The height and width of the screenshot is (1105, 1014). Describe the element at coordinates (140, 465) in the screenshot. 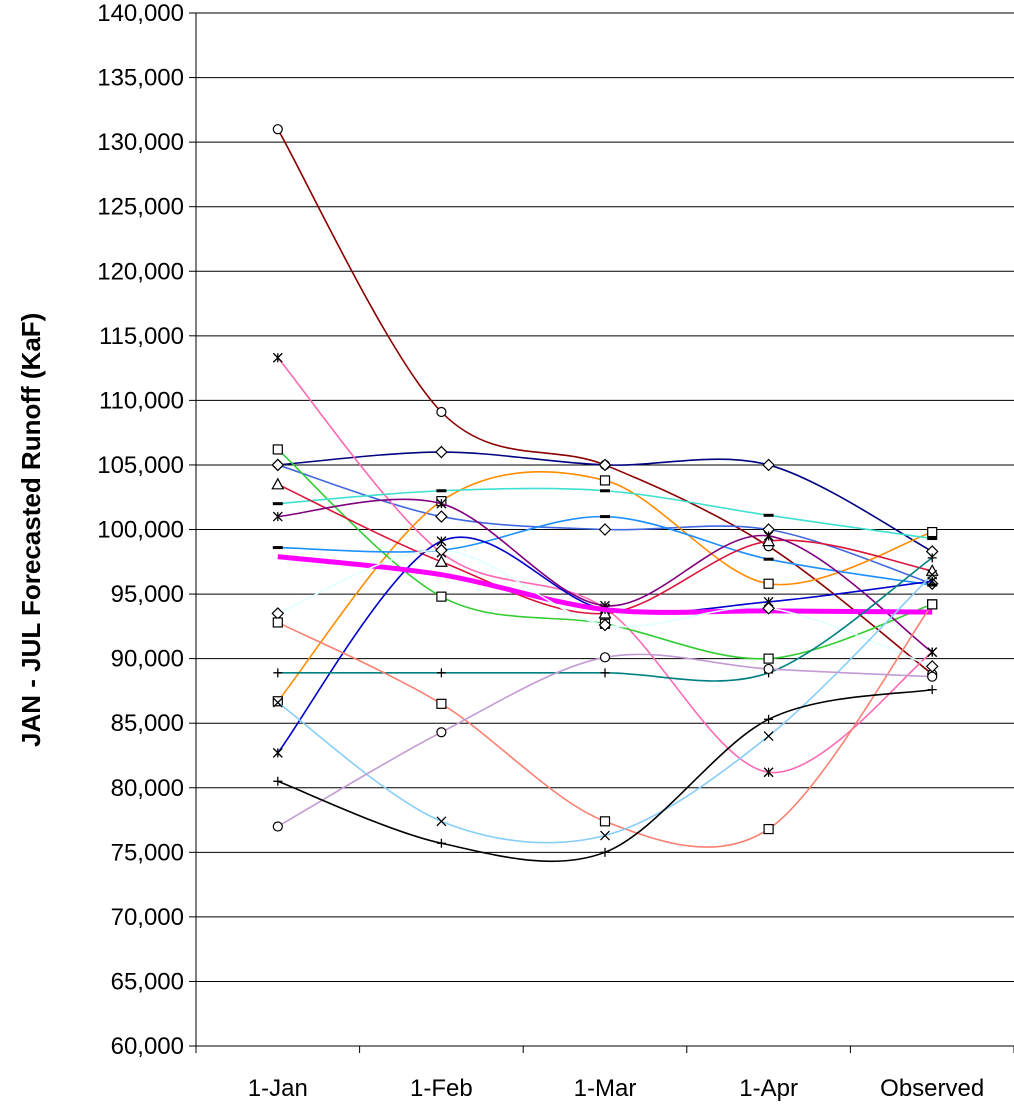

I see `y-tick-label: 105,000` at that location.